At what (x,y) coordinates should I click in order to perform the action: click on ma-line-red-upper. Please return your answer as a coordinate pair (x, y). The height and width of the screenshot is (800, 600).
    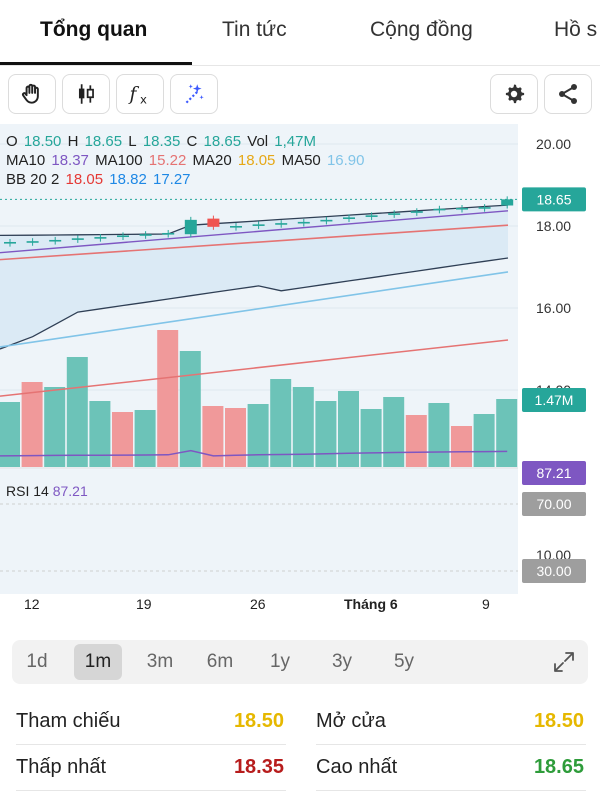
    Looking at the image, I should click on (254, 242).